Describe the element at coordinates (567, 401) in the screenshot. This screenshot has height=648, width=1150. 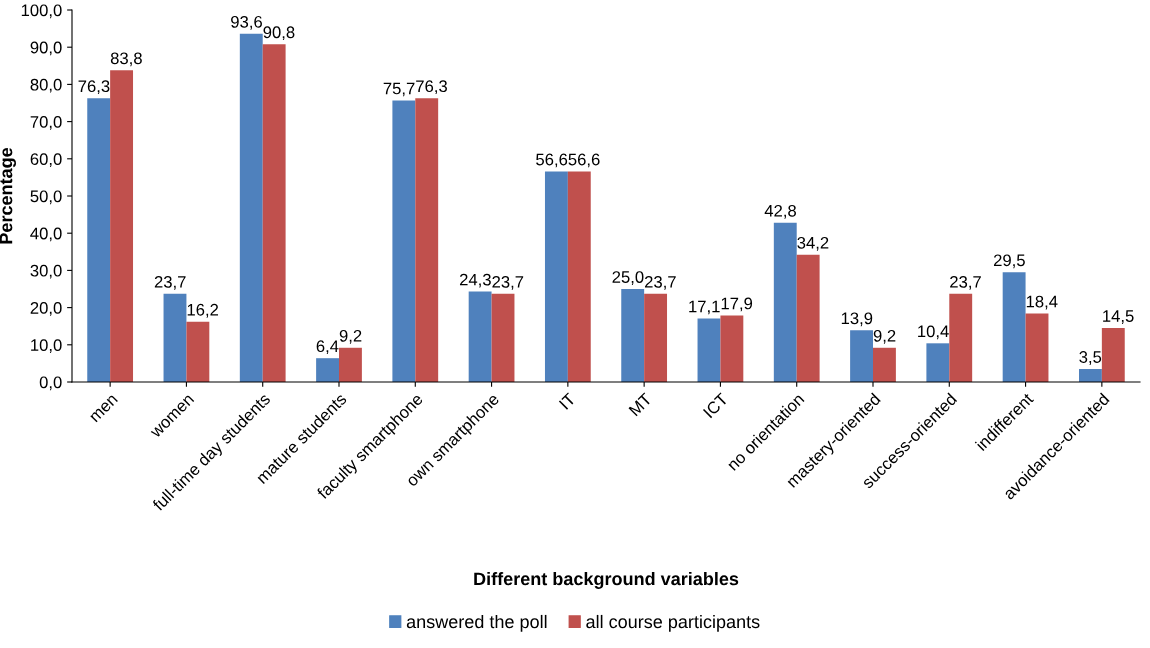
I see `x-tick-label: IT` at that location.